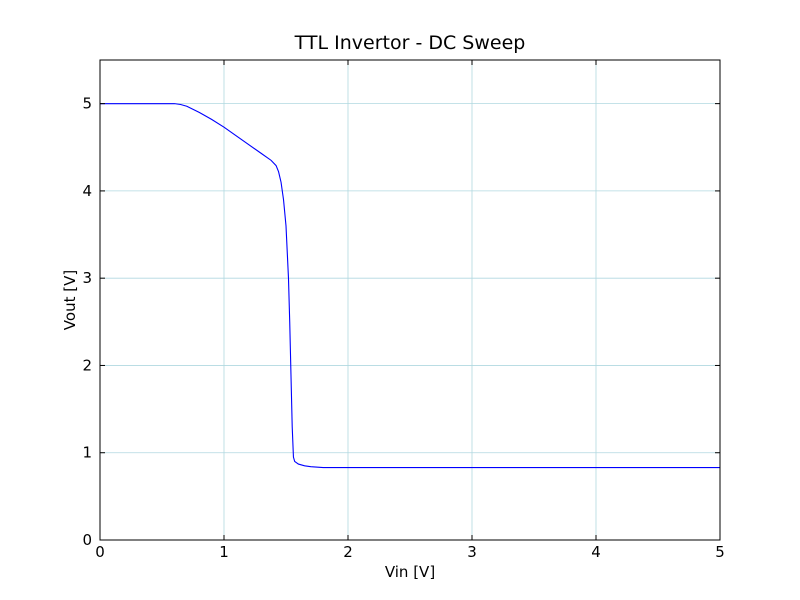  What do you see at coordinates (224, 552) in the screenshot?
I see `x-tick-label: 1` at bounding box center [224, 552].